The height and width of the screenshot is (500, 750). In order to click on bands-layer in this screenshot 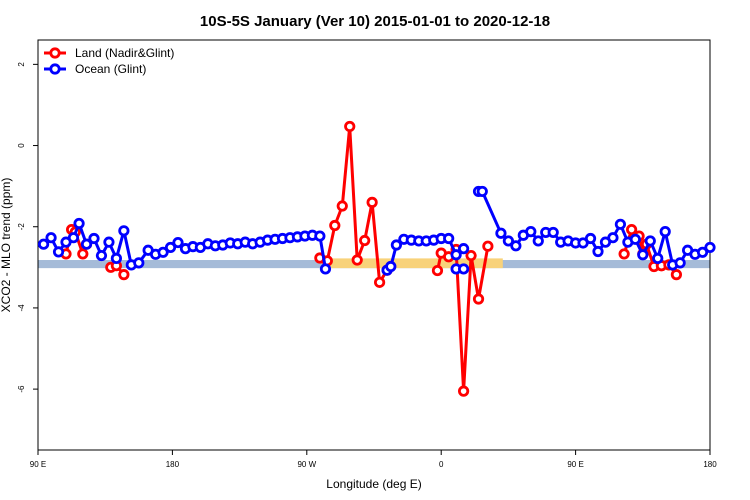, I will do `click(374, 263)`.